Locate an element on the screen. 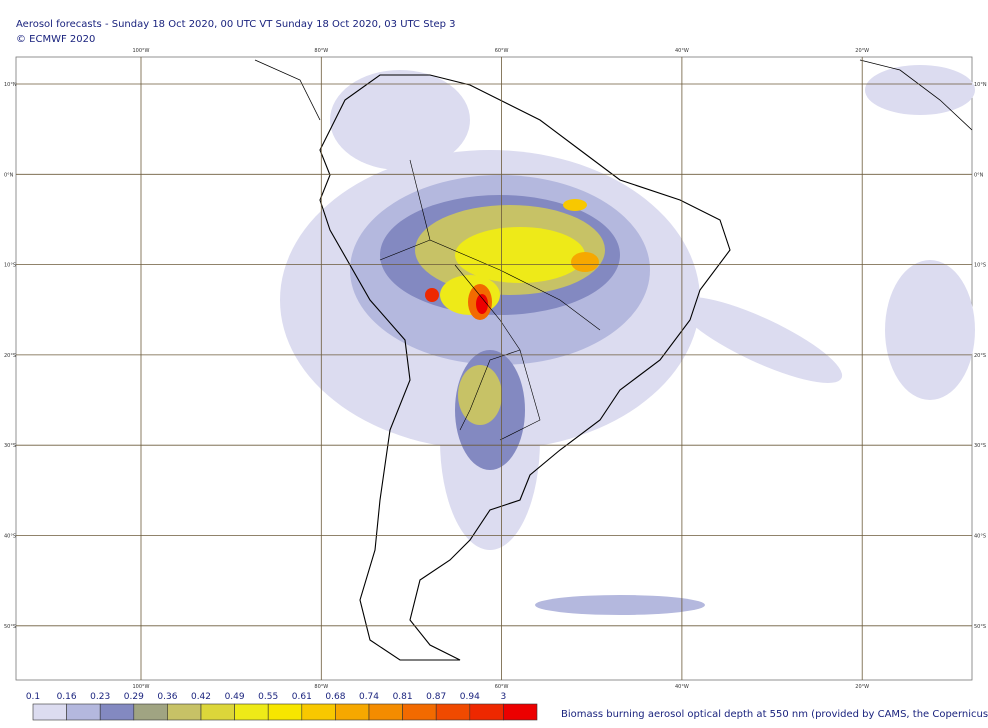 The width and height of the screenshot is (988, 728). legend-level: 0.16 is located at coordinates (67, 697).